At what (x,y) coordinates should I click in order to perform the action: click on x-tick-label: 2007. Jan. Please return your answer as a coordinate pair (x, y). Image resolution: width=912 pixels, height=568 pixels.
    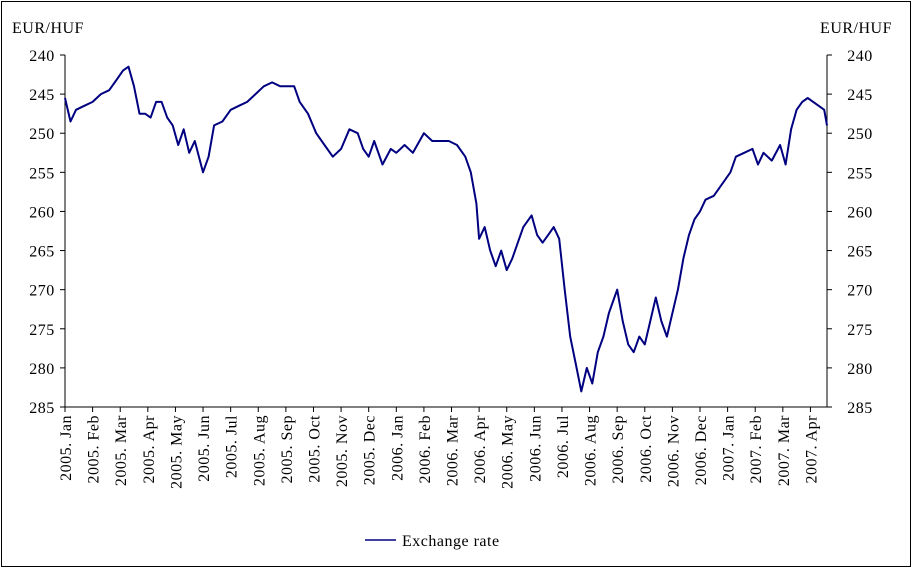
    Looking at the image, I should click on (729, 448).